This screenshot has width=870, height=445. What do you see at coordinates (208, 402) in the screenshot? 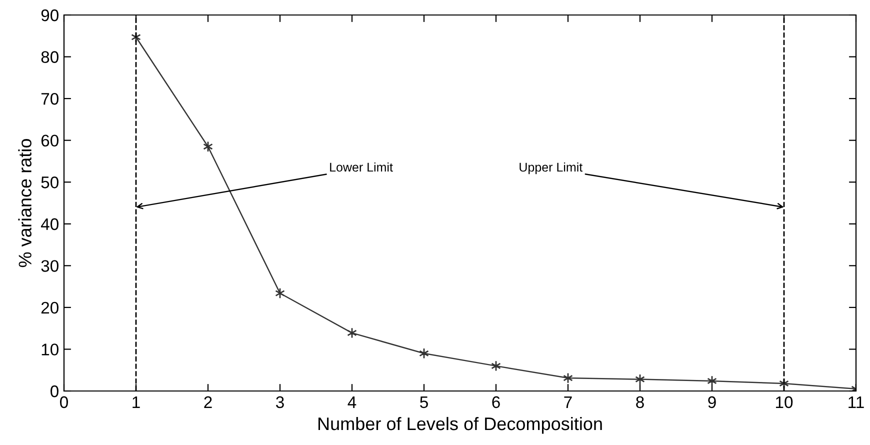
I see `x-tick-label: 2` at bounding box center [208, 402].